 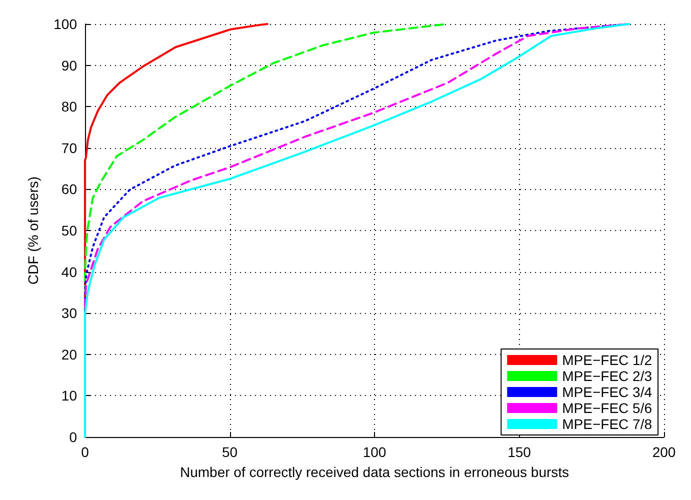 What do you see at coordinates (69, 106) in the screenshot?
I see `y-tick-label: 80` at bounding box center [69, 106].